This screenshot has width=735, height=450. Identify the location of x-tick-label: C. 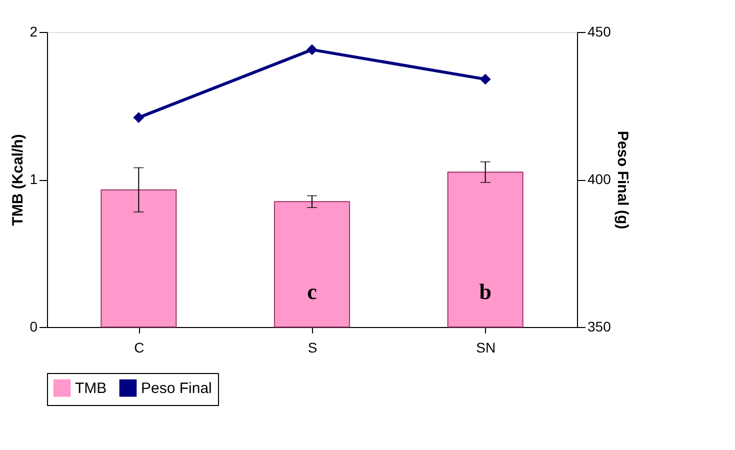
(139, 348).